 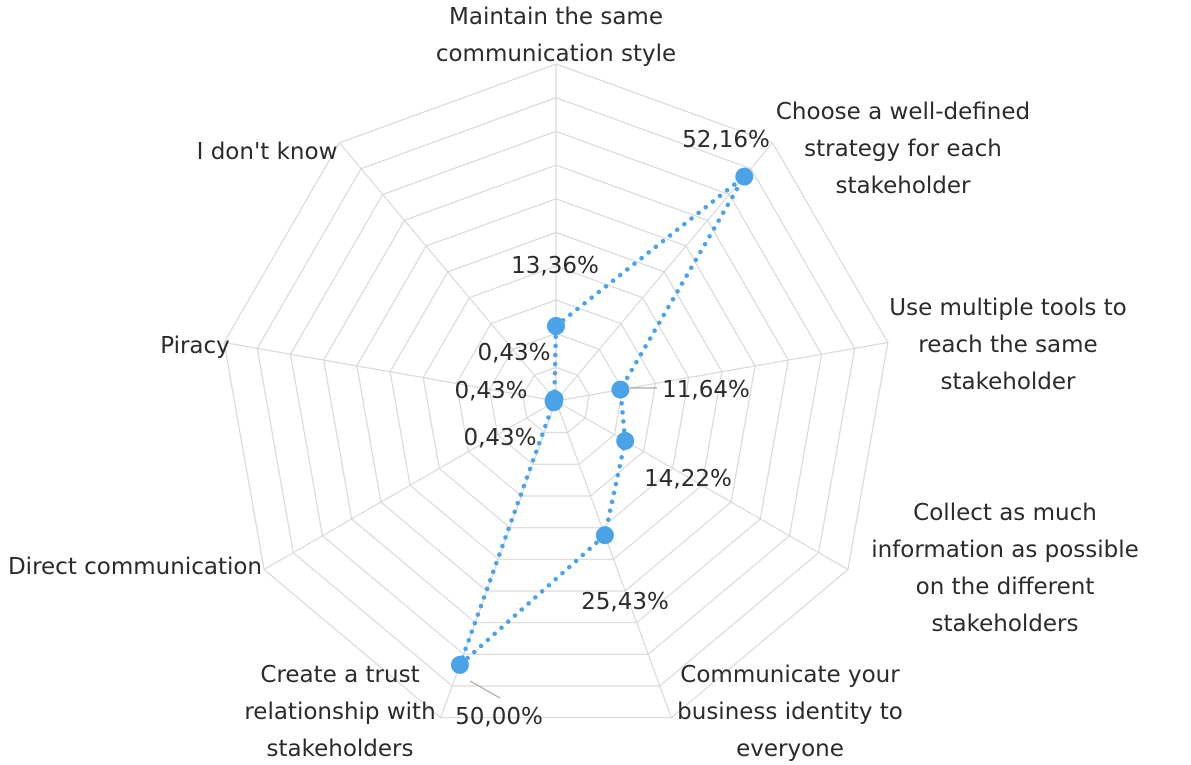 I want to click on data-label: 14,22%, so click(x=688, y=479).